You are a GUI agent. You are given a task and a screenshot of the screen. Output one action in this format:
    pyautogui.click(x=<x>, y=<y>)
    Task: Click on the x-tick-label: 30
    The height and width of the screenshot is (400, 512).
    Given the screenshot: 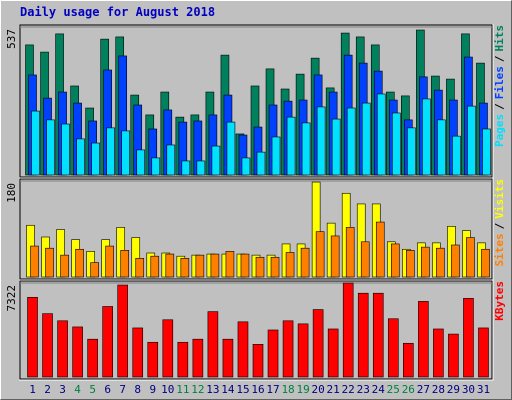 What is the action you would take?
    pyautogui.click(x=468, y=389)
    